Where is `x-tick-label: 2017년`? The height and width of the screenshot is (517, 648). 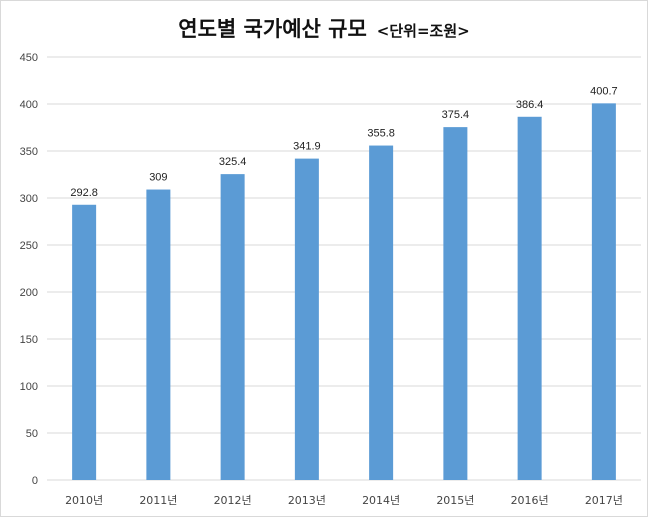 x-tick-label: 2017년 is located at coordinates (604, 500).